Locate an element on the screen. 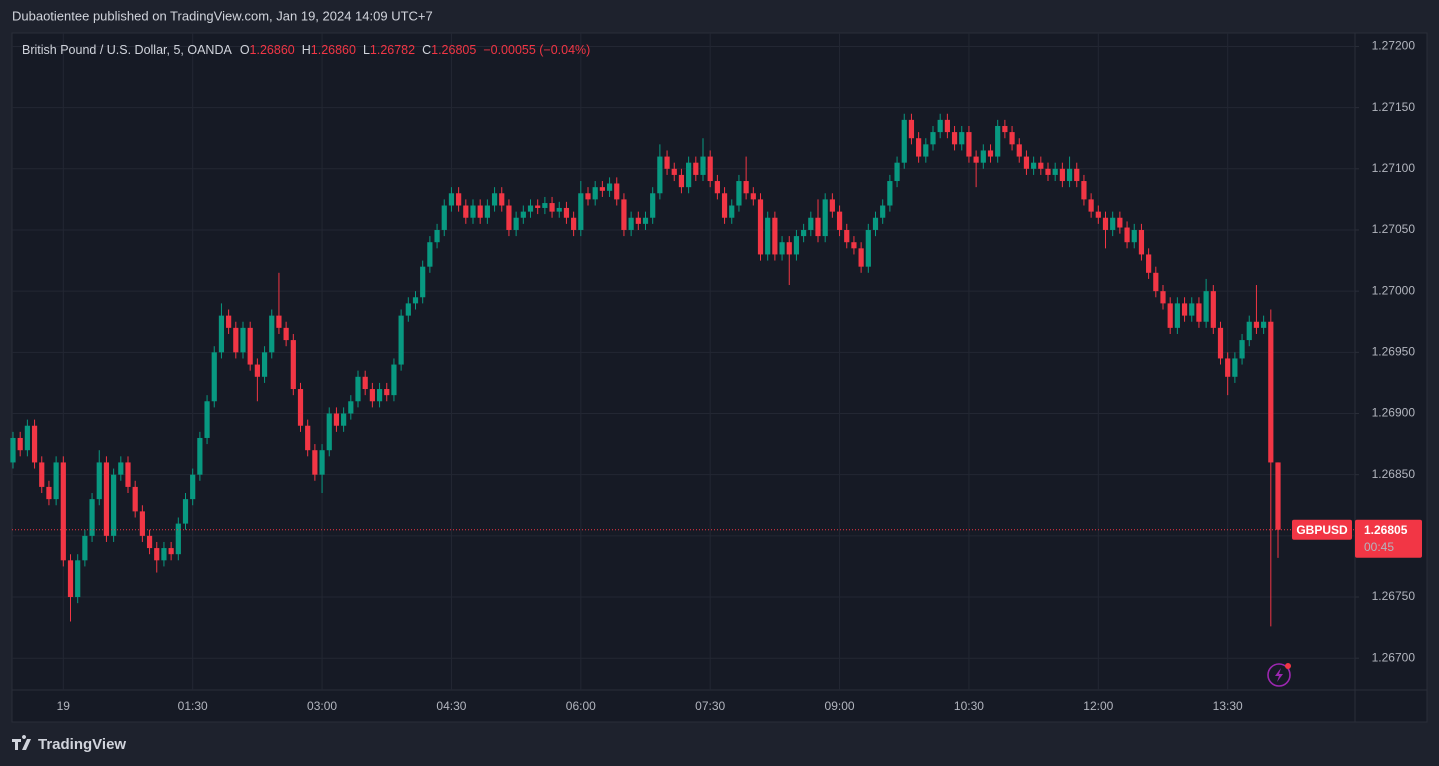 This screenshot has height=766, width=1439. symbol-tag is located at coordinates (1322, 529).